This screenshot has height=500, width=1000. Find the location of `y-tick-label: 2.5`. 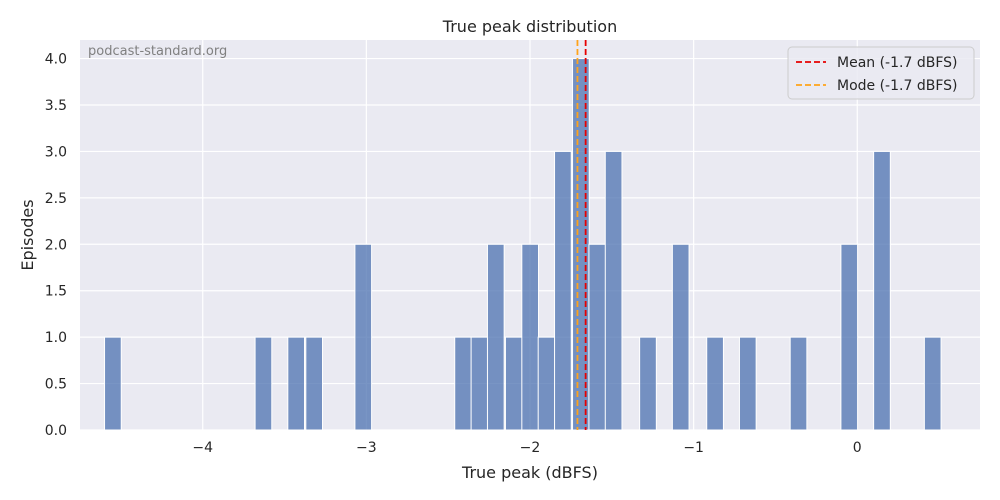

y-tick-label: 2.5 is located at coordinates (56, 199).